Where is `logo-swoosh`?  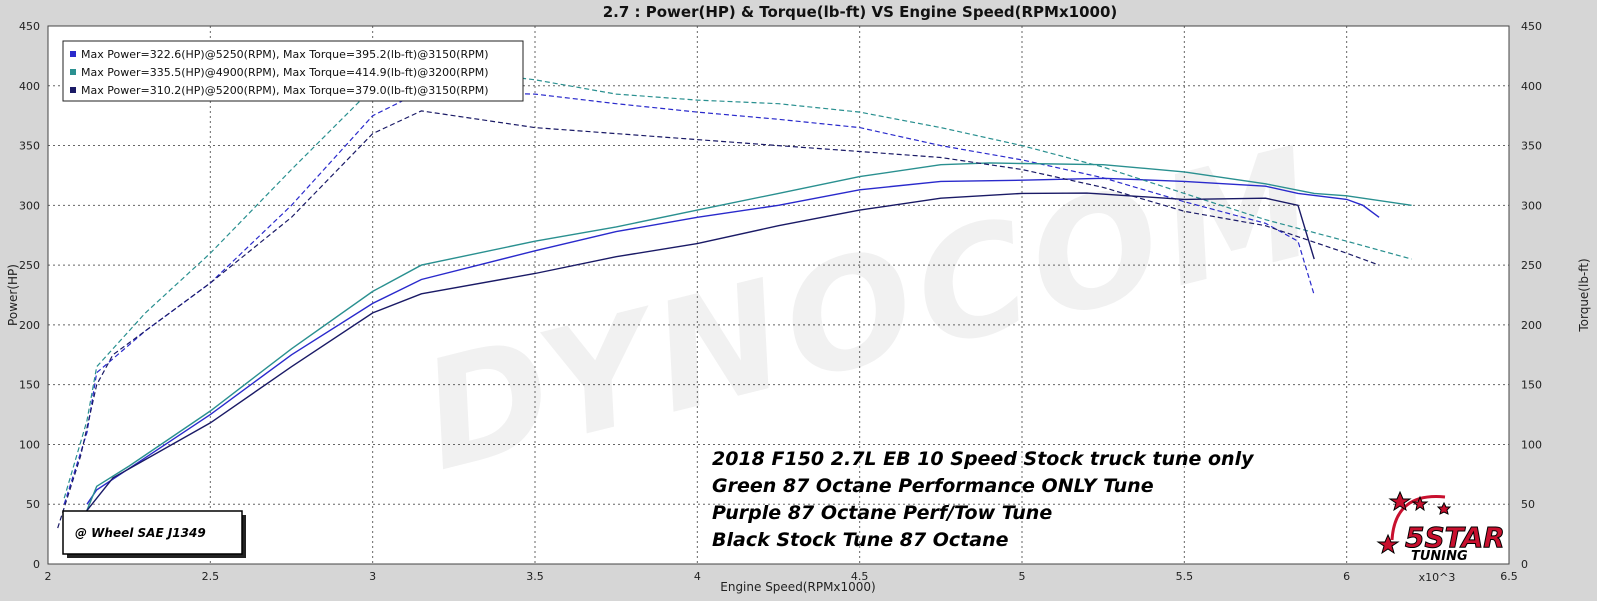 logo-swoosh is located at coordinates (1418, 518).